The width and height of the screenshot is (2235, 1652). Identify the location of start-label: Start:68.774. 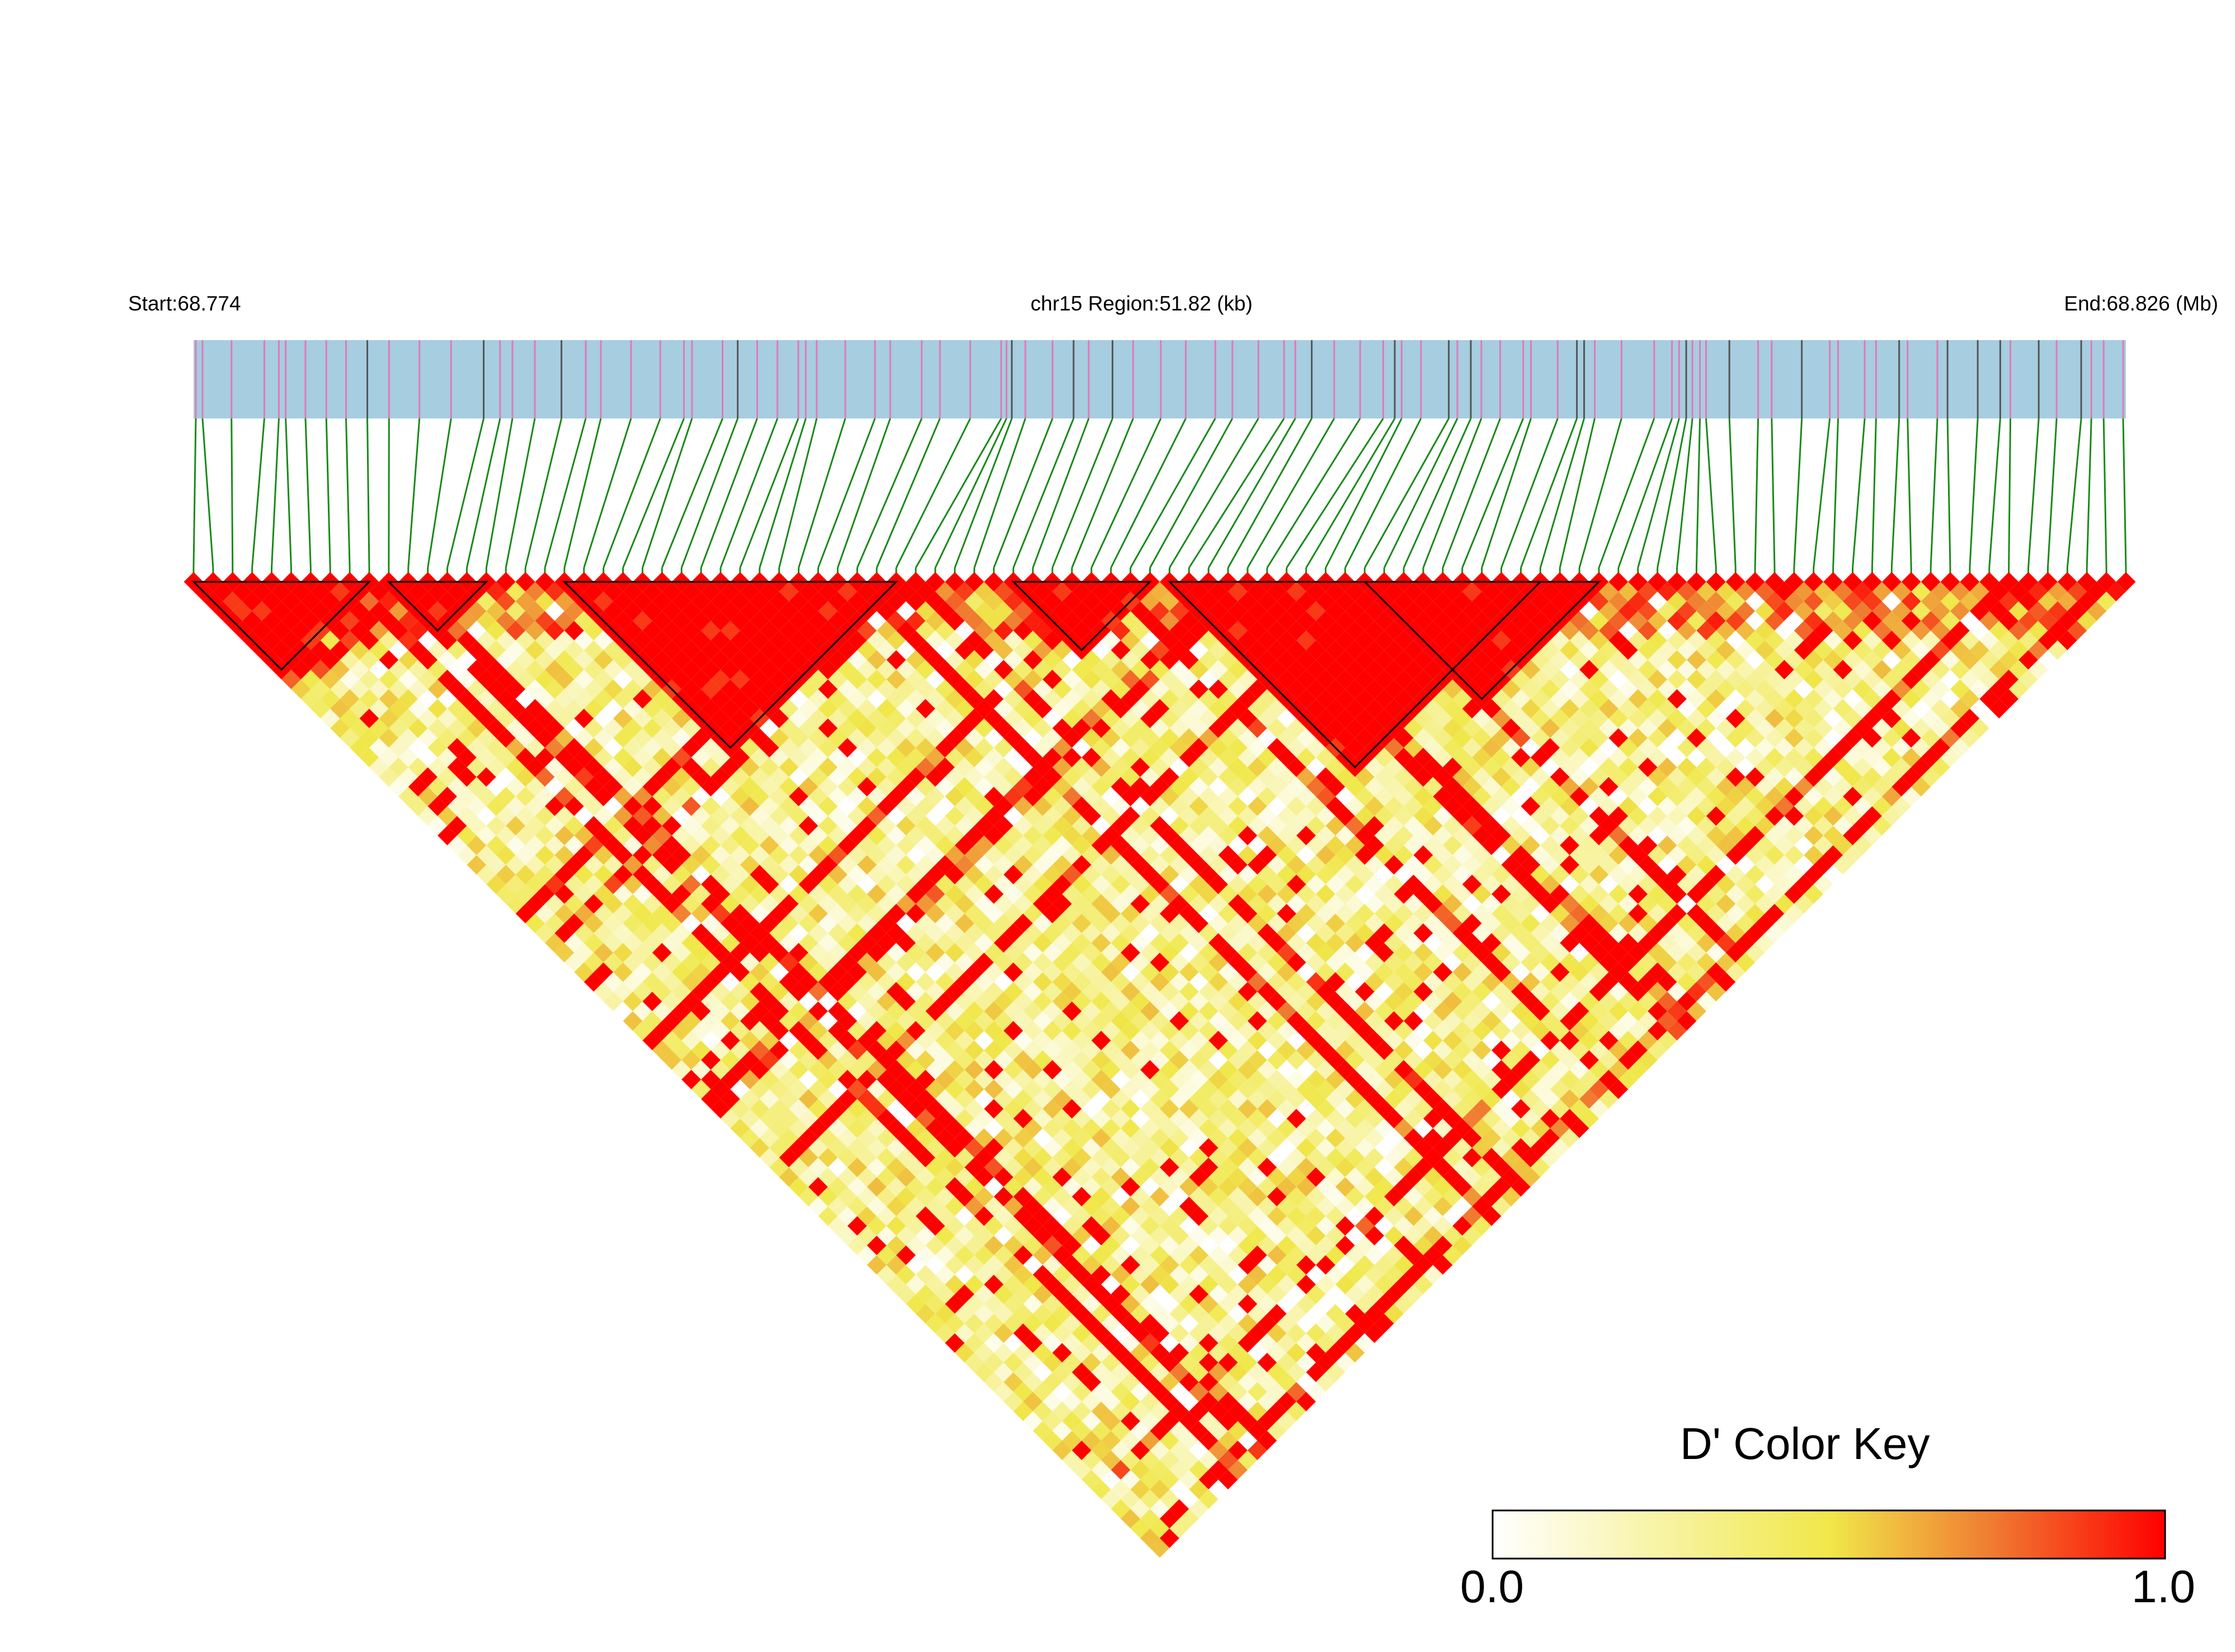
(184, 304).